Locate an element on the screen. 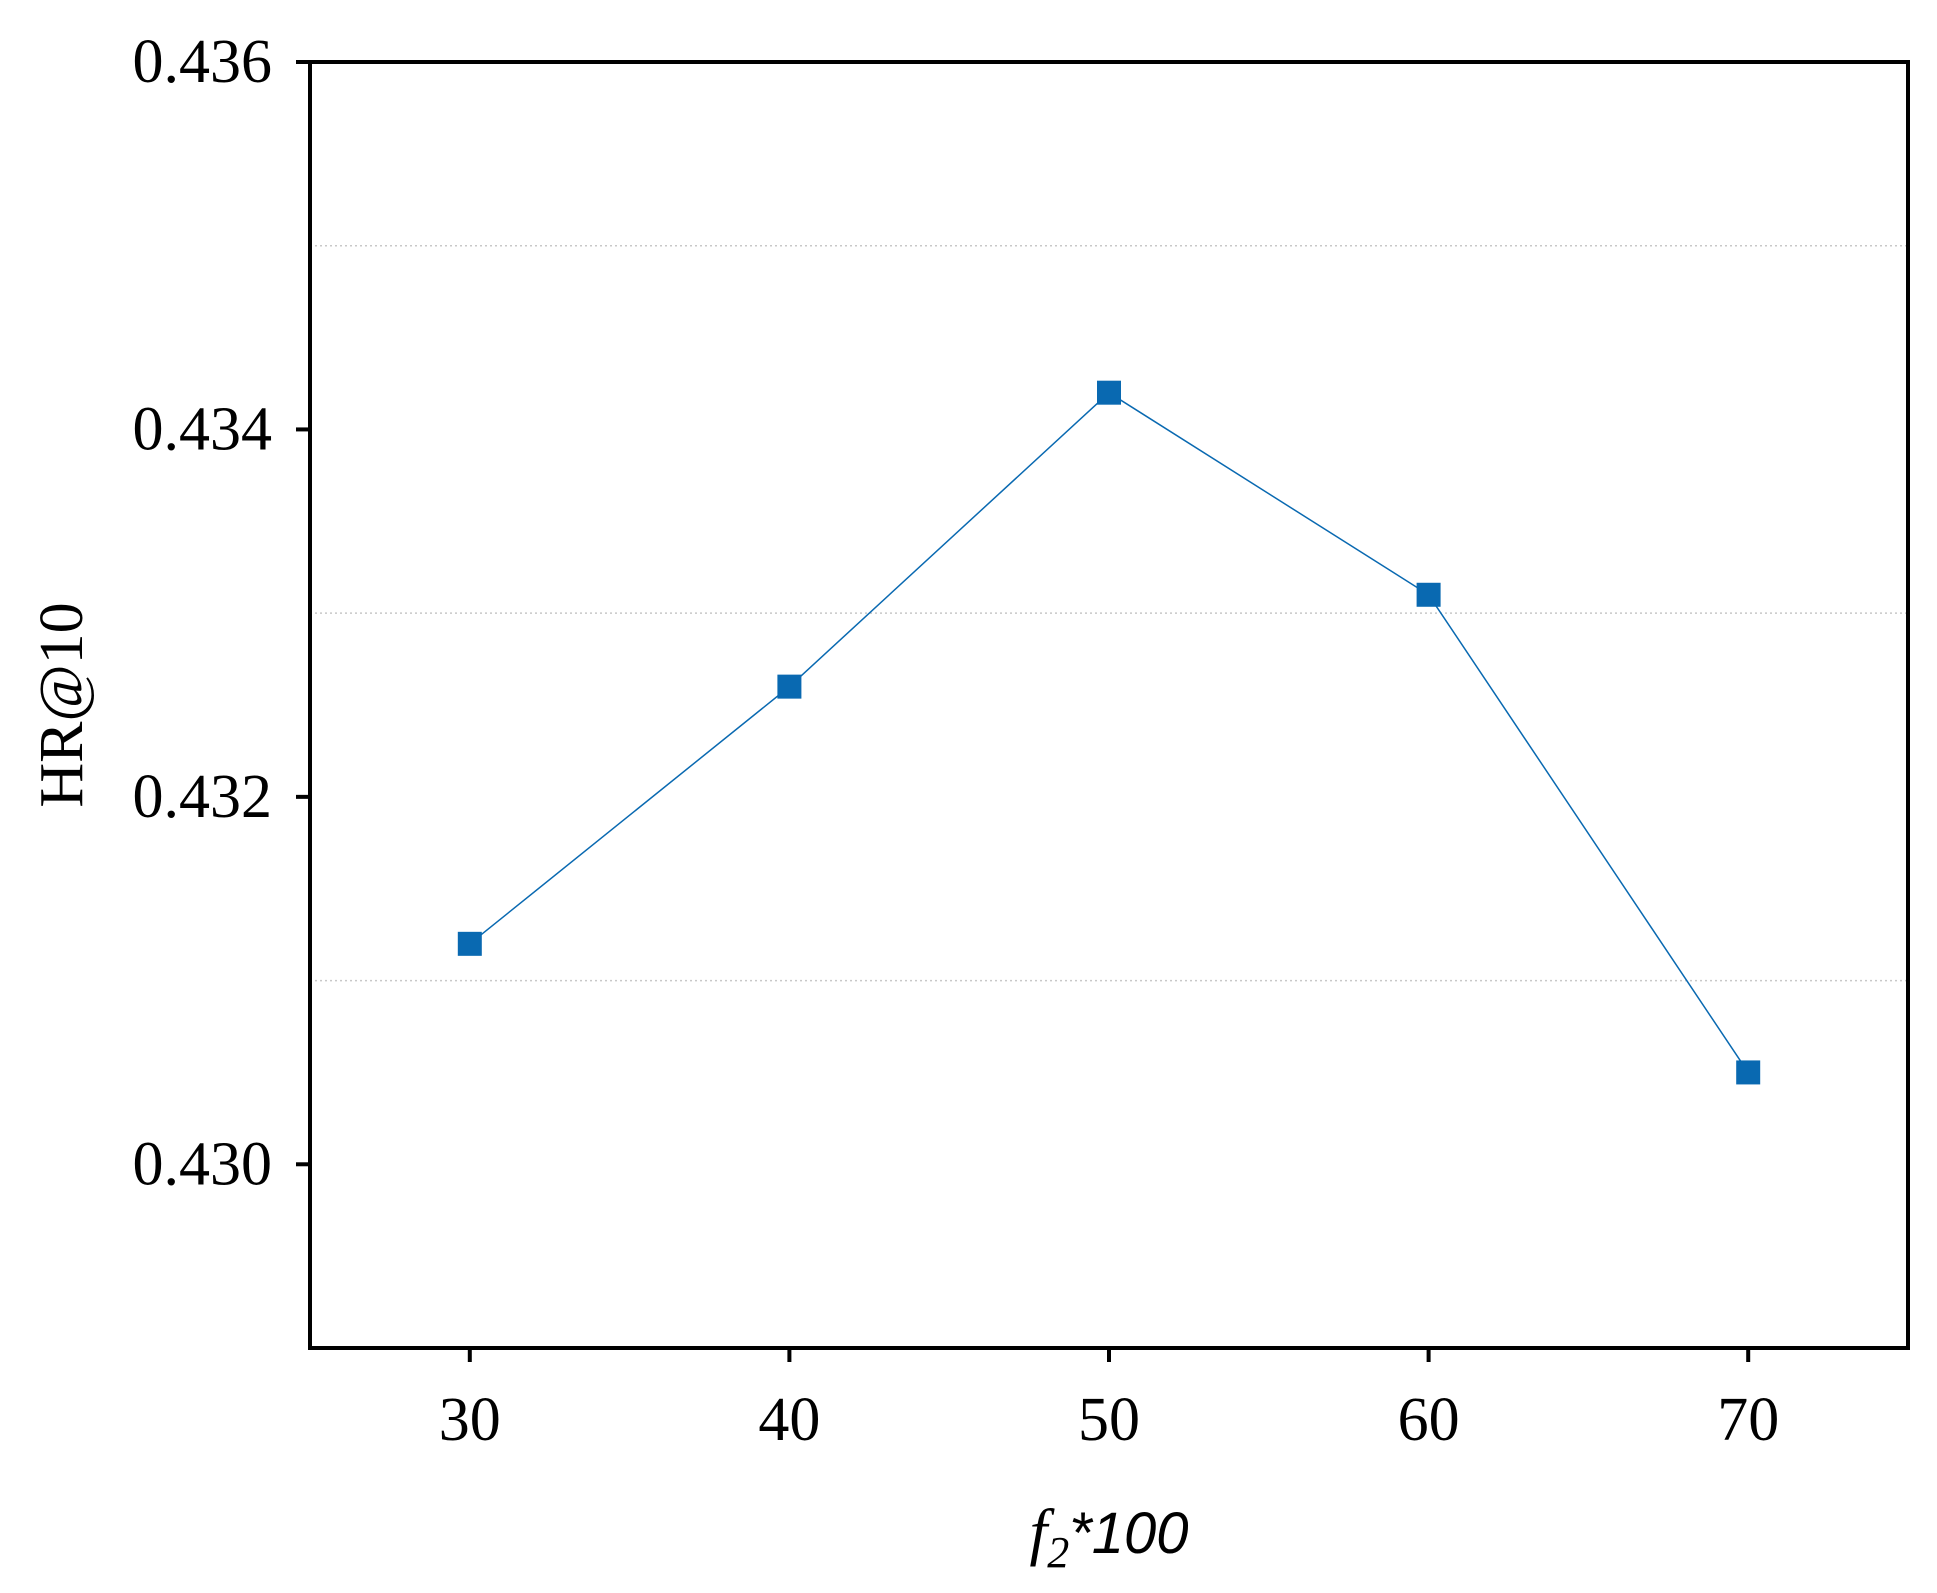  y-tick-label: 0.436 is located at coordinates (203, 62).